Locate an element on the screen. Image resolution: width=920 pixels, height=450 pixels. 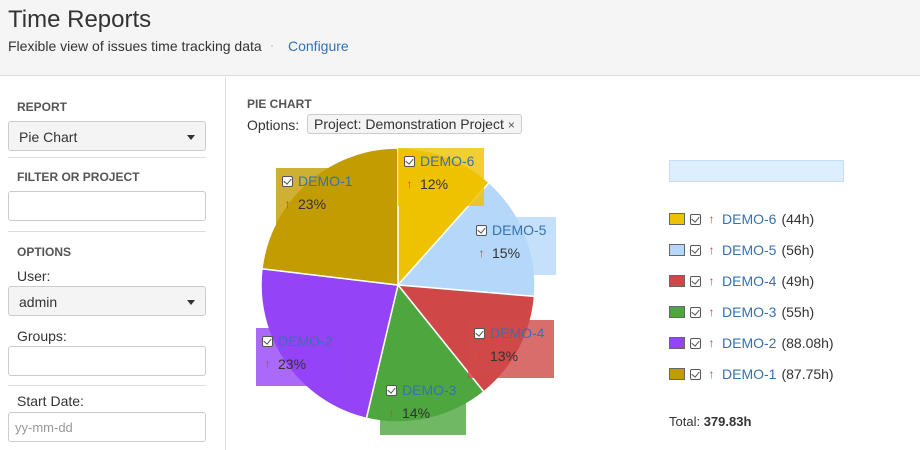
issue-link: DEMO-5 is located at coordinates (519, 230).